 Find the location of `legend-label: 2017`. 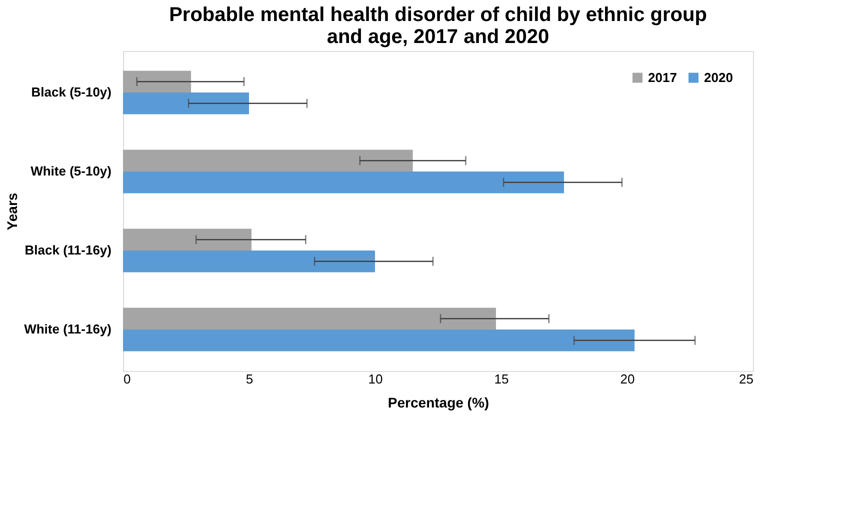

legend-label: 2017 is located at coordinates (662, 77).